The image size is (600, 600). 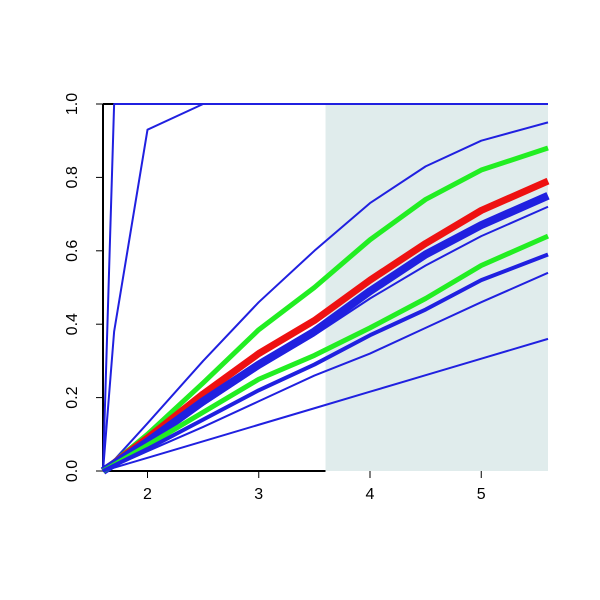 What do you see at coordinates (72, 104) in the screenshot?
I see `y-tick-label: 1.0` at bounding box center [72, 104].